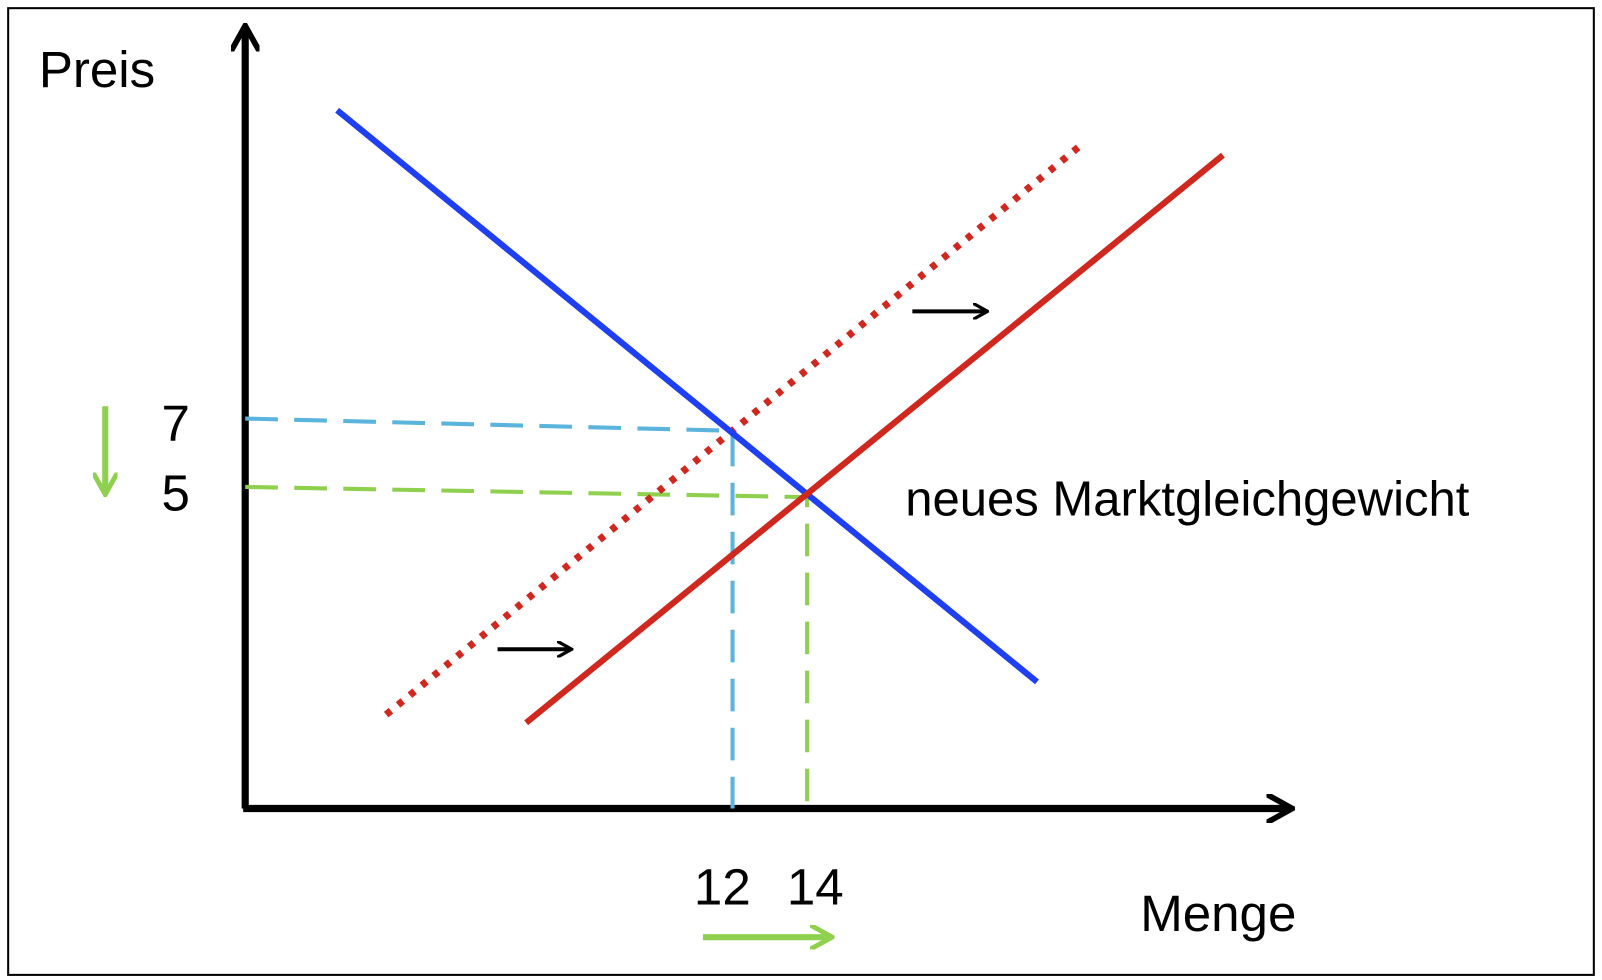 The height and width of the screenshot is (980, 1602). What do you see at coordinates (1187, 500) in the screenshot?
I see `annotation: neues Marktgleichgewicht` at bounding box center [1187, 500].